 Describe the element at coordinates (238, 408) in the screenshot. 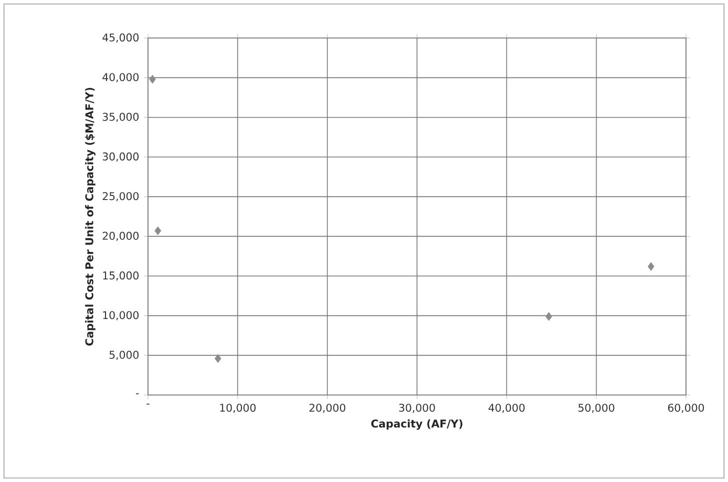

I see `x-tick-label: 10,000` at that location.